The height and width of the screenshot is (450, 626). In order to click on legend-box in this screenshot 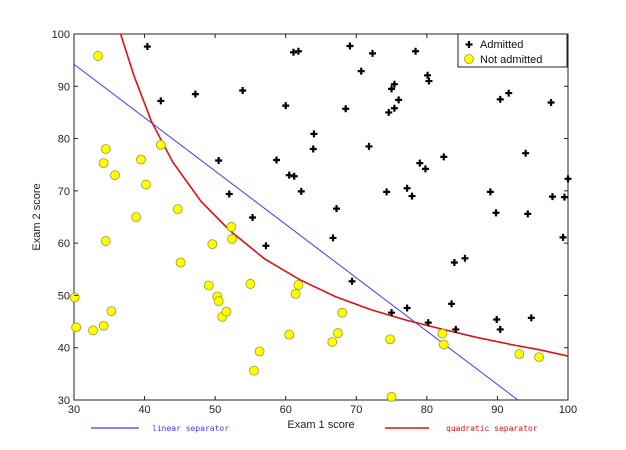, I will do `click(512, 50)`.